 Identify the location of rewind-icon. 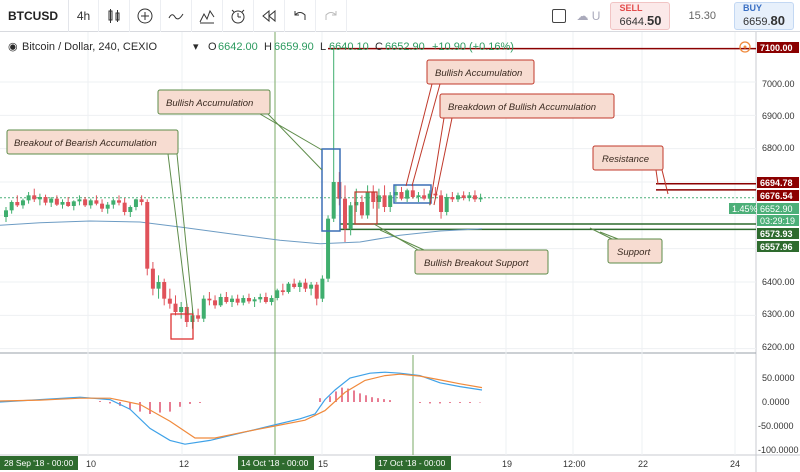
(269, 16).